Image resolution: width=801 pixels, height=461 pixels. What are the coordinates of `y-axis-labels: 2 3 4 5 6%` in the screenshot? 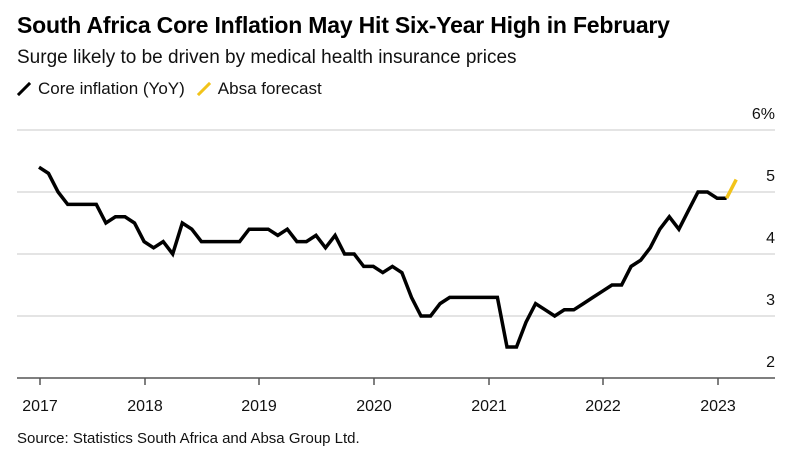 It's located at (763, 238).